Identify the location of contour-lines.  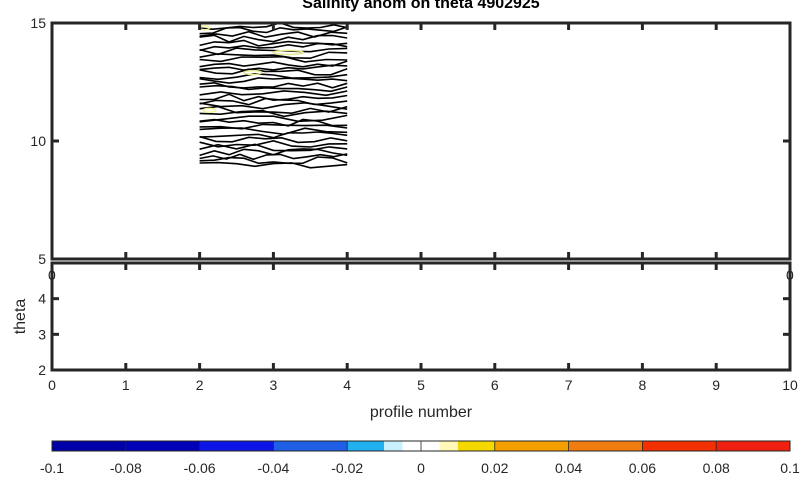
(273, 95).